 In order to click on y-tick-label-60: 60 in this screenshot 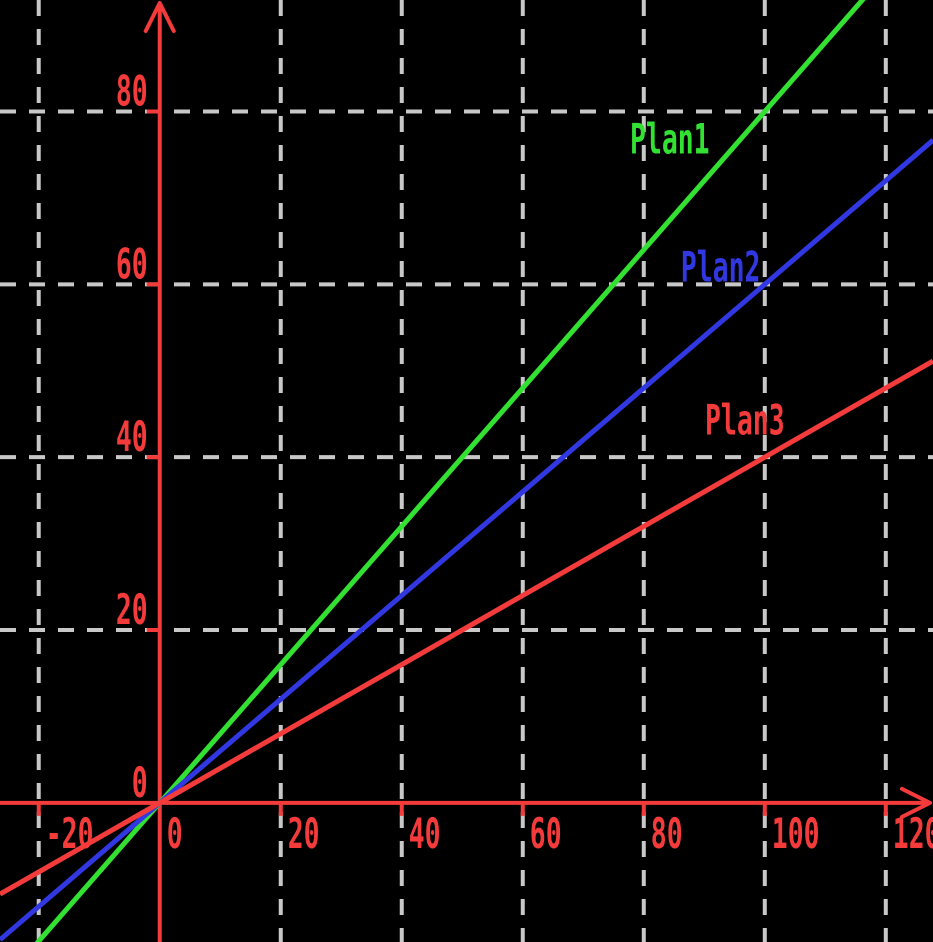, I will do `click(132, 264)`.